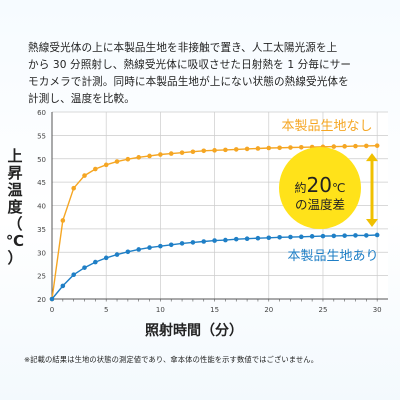 The image size is (400, 400). I want to click on x-tick-label: 15, so click(214, 310).